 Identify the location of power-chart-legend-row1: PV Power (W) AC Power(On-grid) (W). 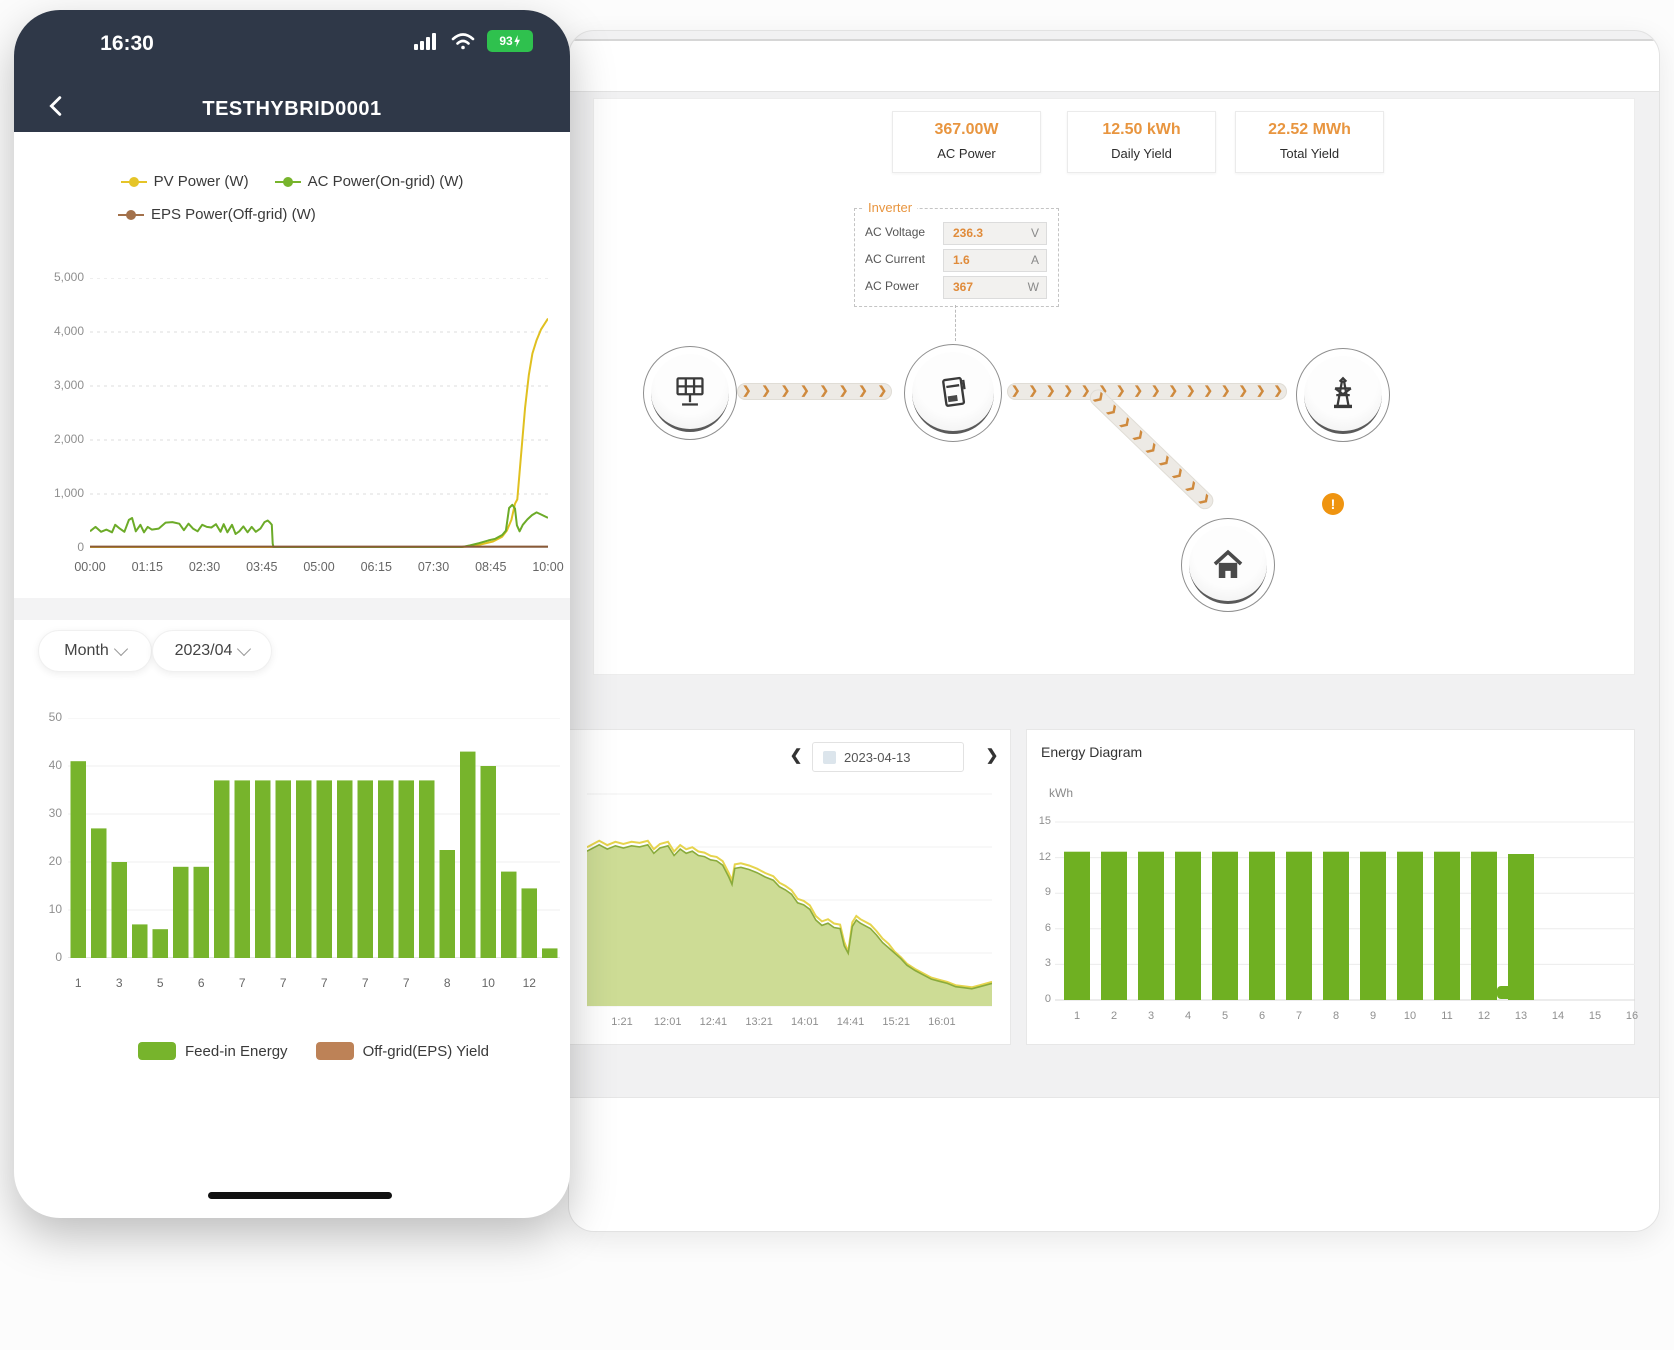
(292, 181).